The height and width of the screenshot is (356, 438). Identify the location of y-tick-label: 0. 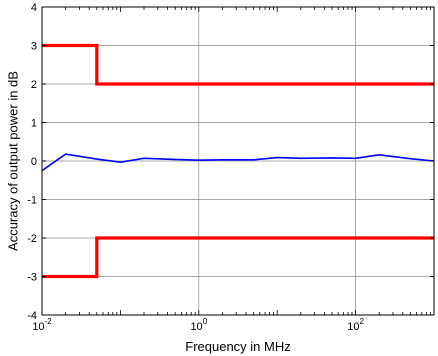
(34, 162).